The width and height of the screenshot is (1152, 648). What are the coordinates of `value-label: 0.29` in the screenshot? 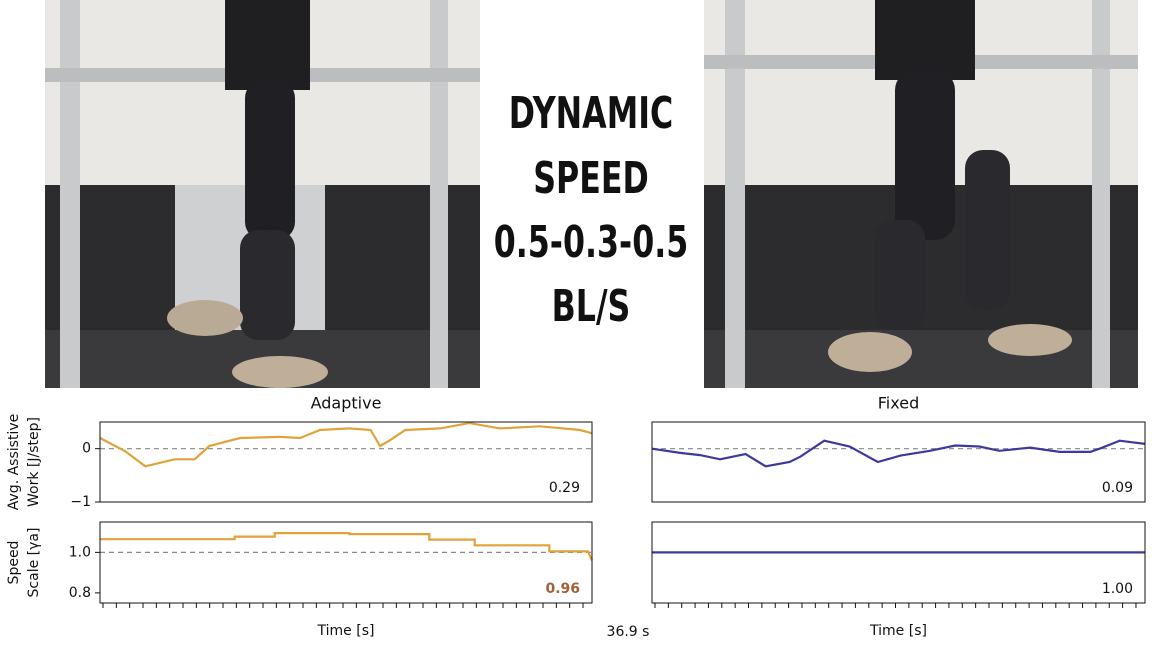 It's located at (564, 488).